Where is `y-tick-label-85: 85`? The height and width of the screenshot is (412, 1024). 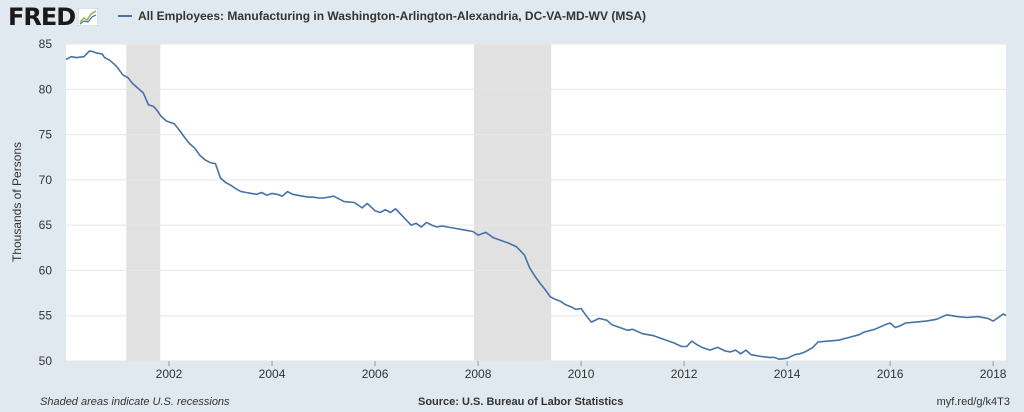
y-tick-label-85: 85 is located at coordinates (46, 44).